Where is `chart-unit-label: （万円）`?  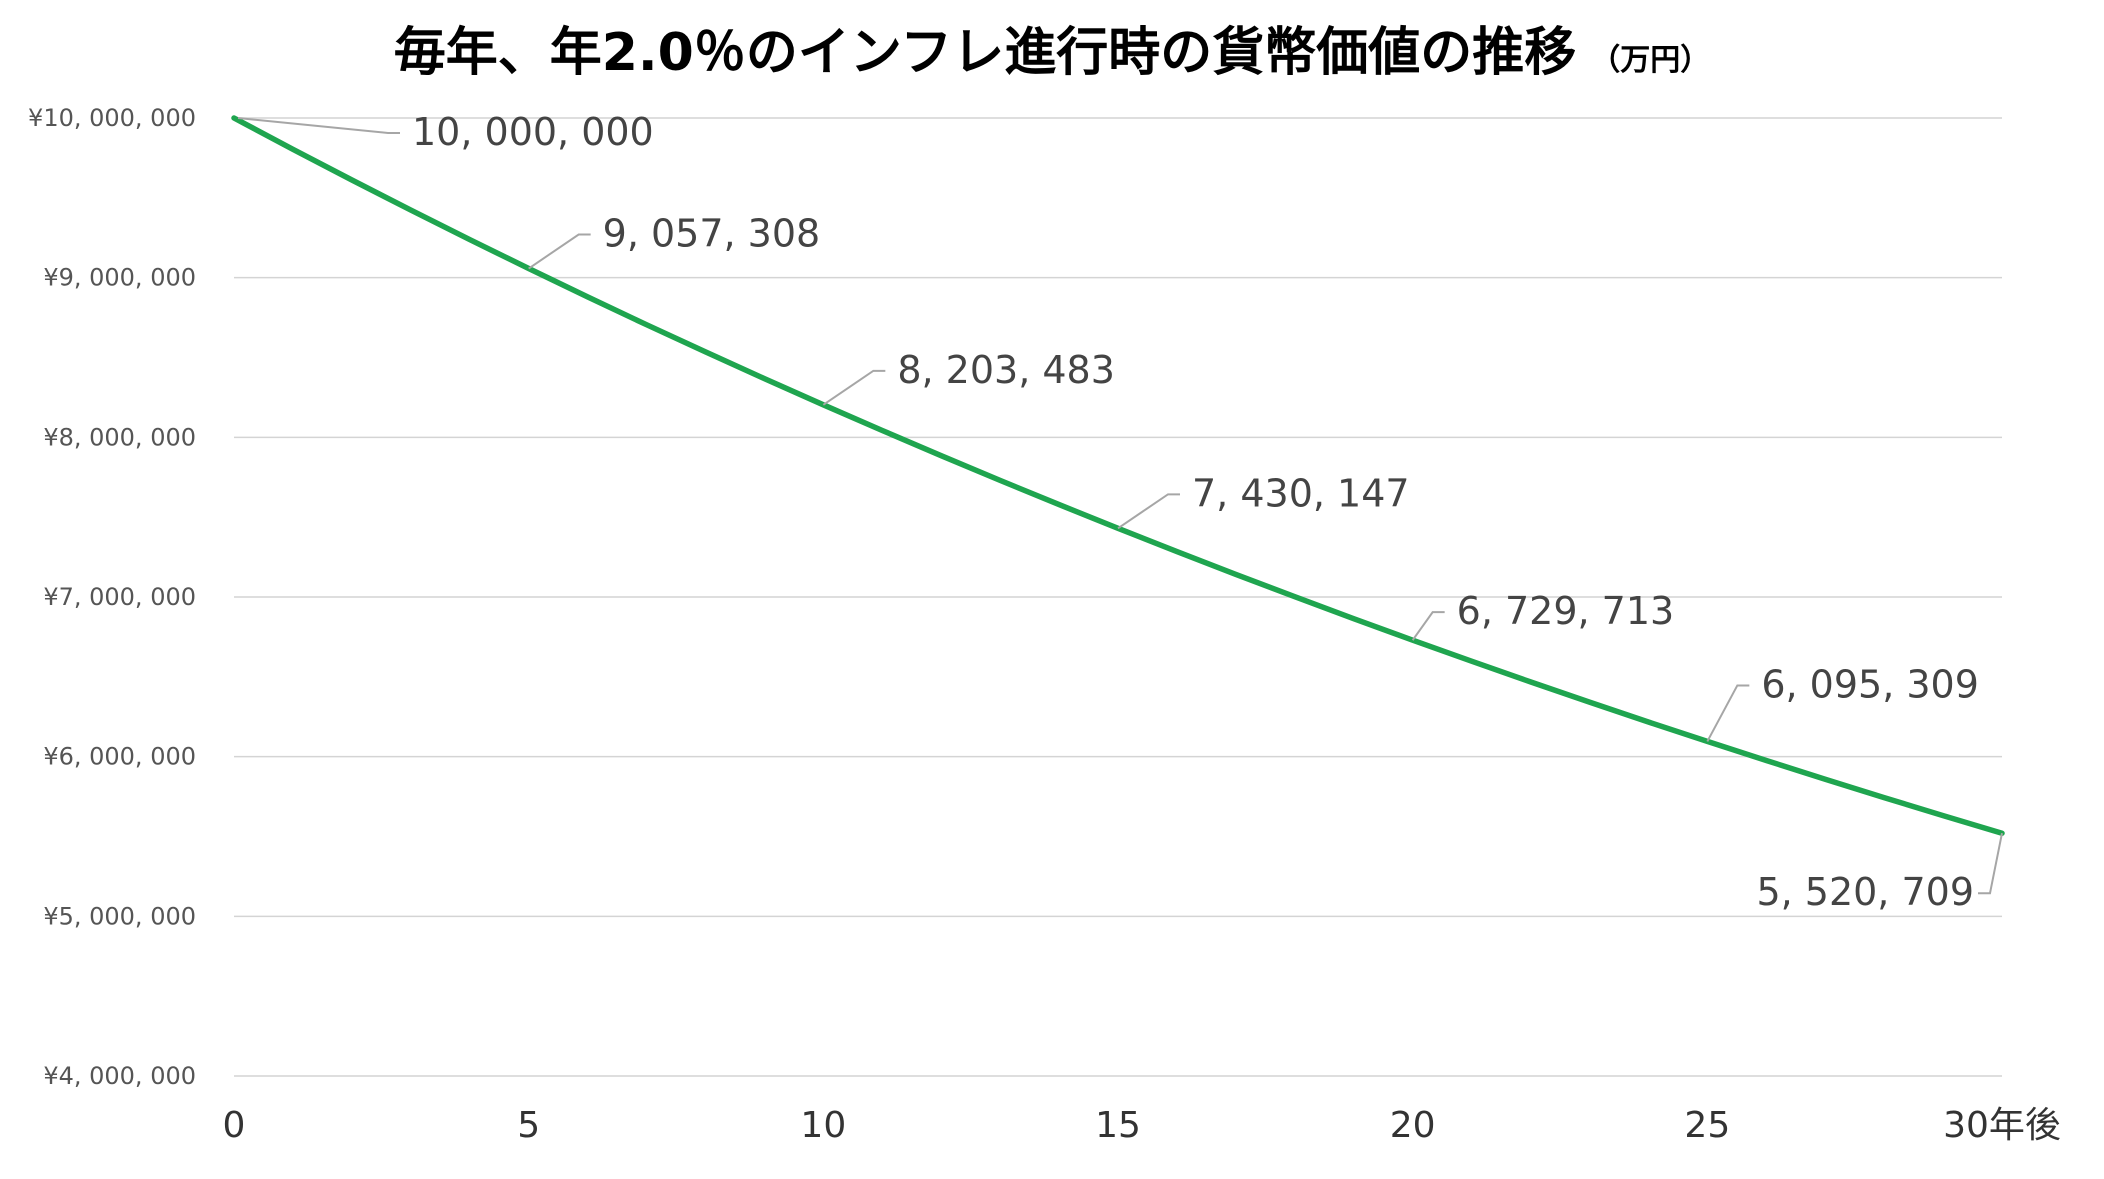
chart-unit-label: （万円） is located at coordinates (1650, 60).